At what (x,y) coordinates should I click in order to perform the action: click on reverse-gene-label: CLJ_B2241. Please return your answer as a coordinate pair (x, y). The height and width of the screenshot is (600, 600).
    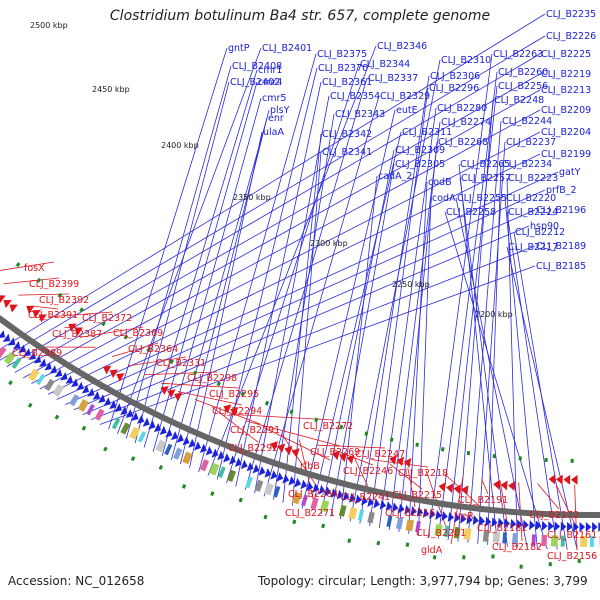
    Looking at the image, I should click on (365, 497).